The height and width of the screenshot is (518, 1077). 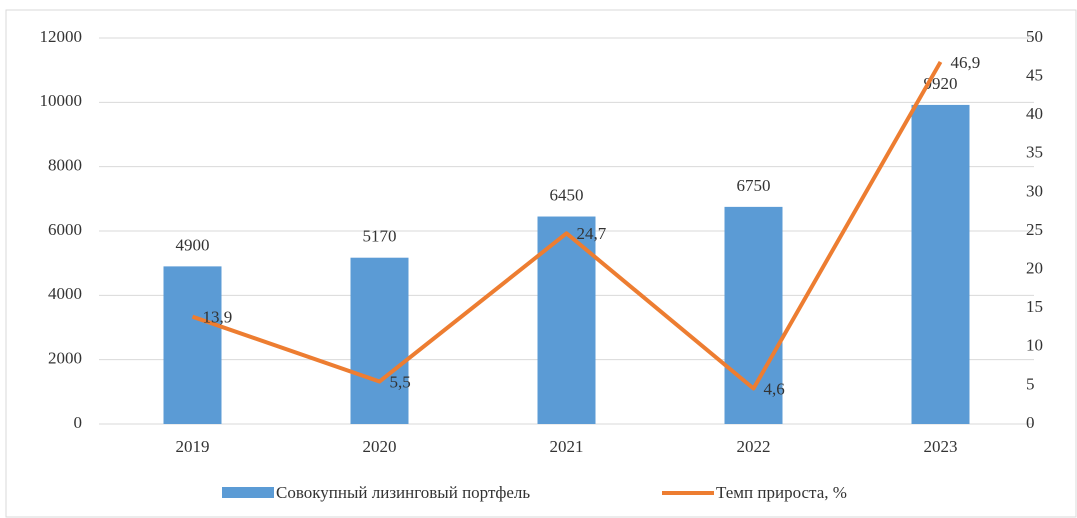 I want to click on y2-tick-label: 15, so click(x=1034, y=306).